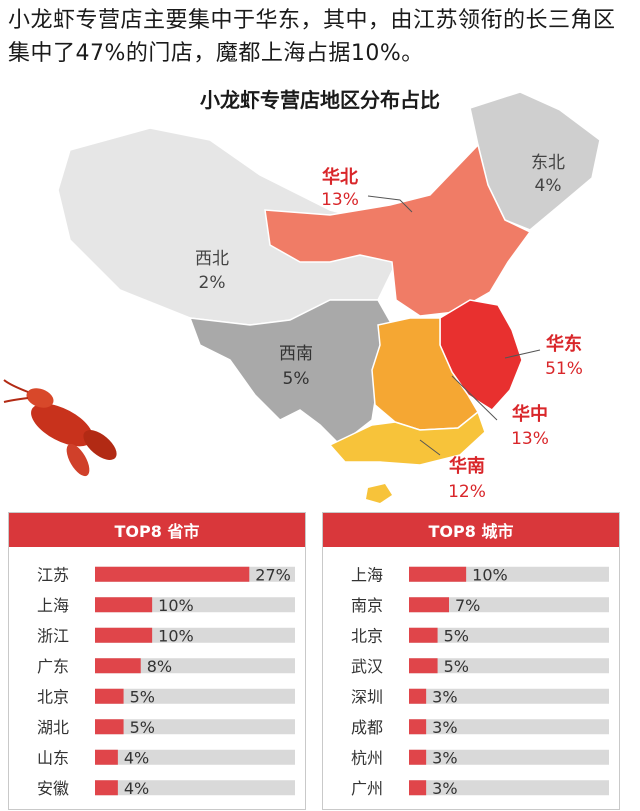 Image resolution: width=640 pixels, height=811 pixels. I want to click on top8-city-header: TOP8 城市, so click(471, 530).